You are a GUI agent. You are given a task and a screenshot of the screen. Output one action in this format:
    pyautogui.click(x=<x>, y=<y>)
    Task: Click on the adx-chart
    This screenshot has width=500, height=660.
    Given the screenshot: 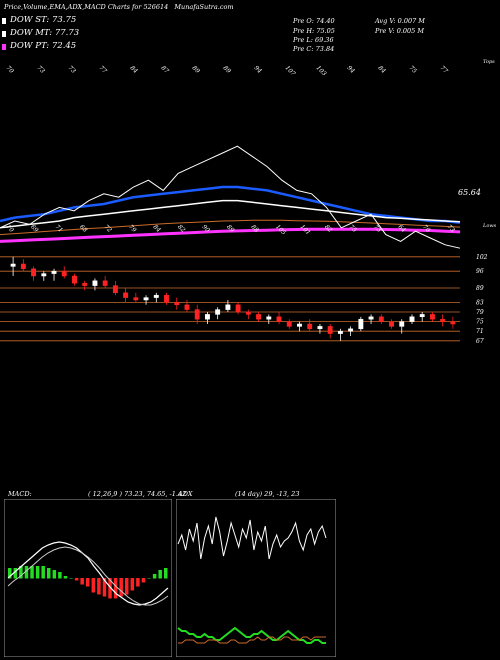 What is the action you would take?
    pyautogui.click(x=256, y=578)
    